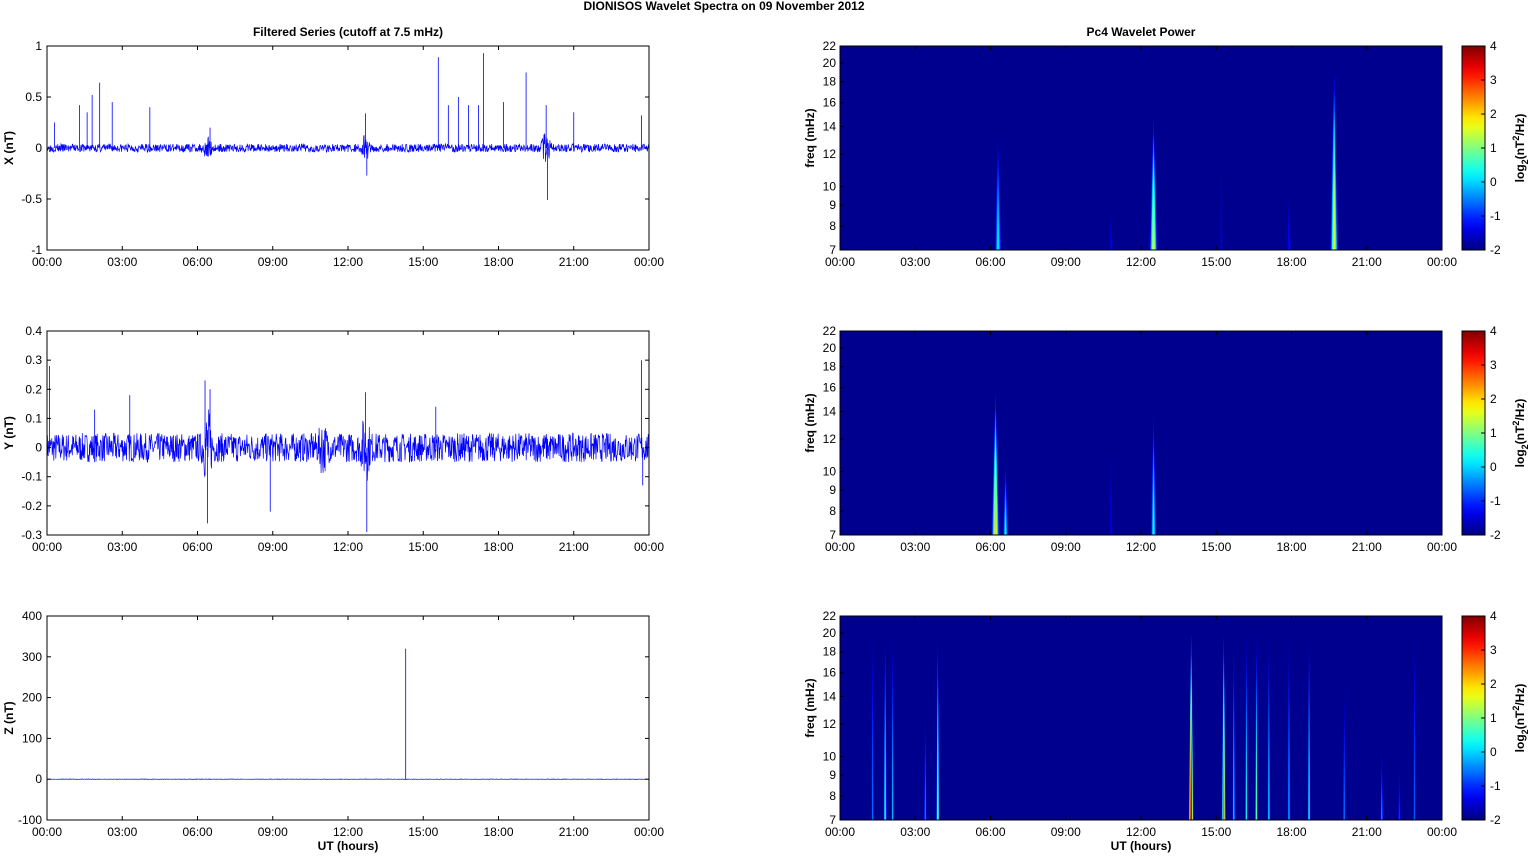 This screenshot has height=859, width=1529. Describe the element at coordinates (830, 724) in the screenshot. I see `freq-tick-label: 12` at that location.